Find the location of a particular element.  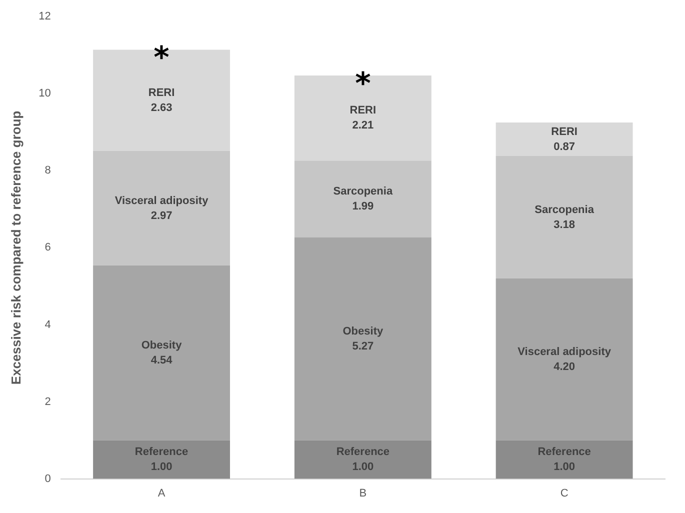

y-axis-title: Excessive risk compared to reference group is located at coordinates (16, 247).